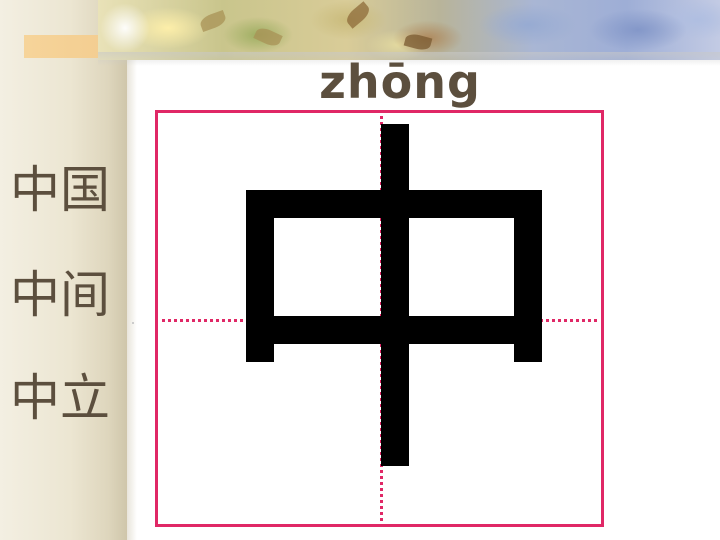  Describe the element at coordinates (400, 82) in the screenshot. I see `pinyin-label: zhōng` at that location.